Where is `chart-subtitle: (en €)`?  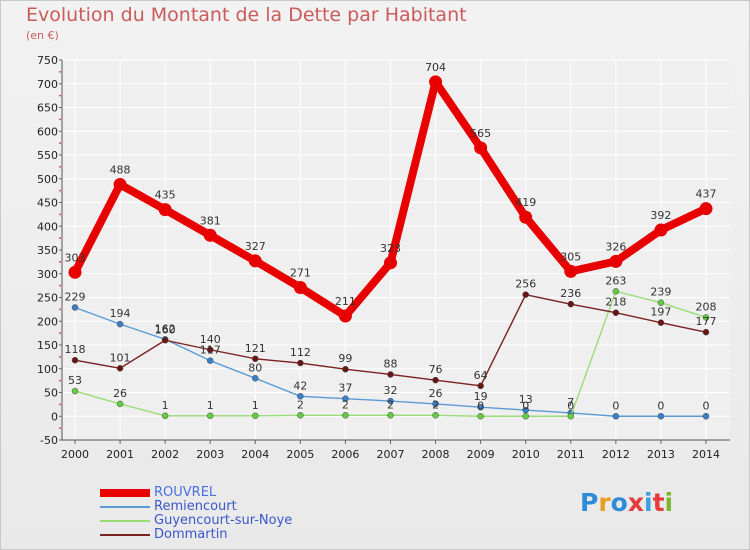
chart-subtitle: (en €) is located at coordinates (42, 35).